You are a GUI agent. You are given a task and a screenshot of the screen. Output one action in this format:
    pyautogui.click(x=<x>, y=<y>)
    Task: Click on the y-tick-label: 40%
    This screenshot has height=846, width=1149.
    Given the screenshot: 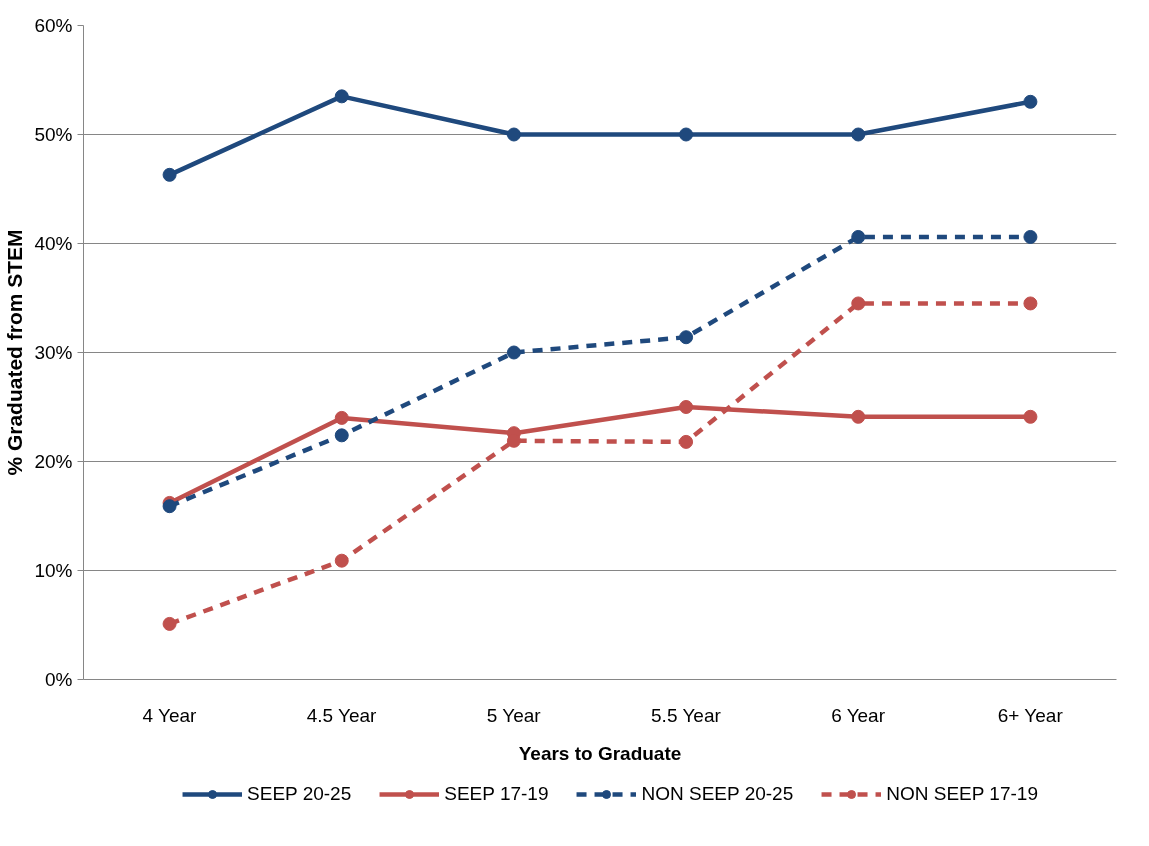 What is the action you would take?
    pyautogui.click(x=53, y=243)
    